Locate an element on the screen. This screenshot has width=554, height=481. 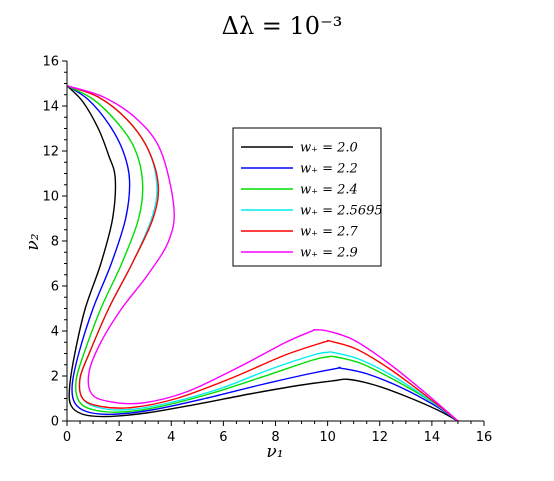
x-tick-label: 2 is located at coordinates (119, 437).